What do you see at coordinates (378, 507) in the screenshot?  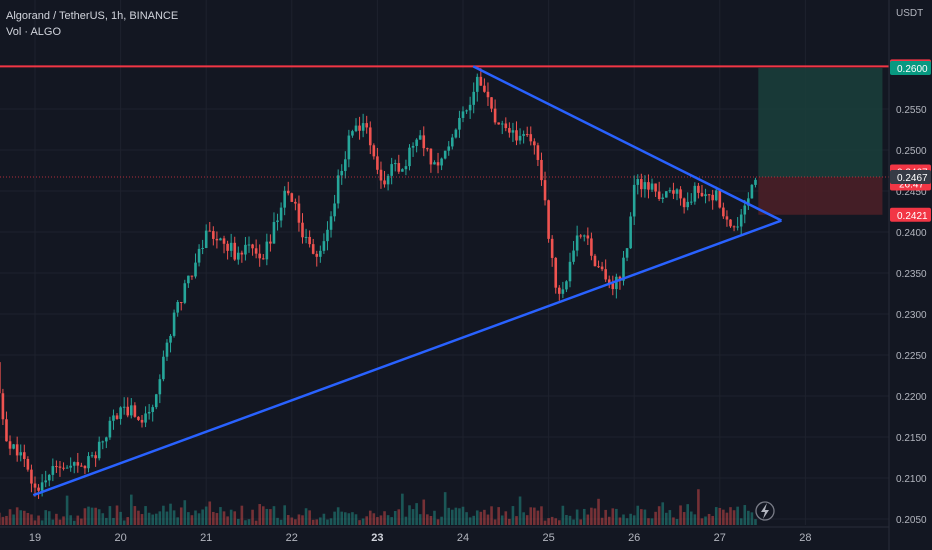 I see `volume-bars` at bounding box center [378, 507].